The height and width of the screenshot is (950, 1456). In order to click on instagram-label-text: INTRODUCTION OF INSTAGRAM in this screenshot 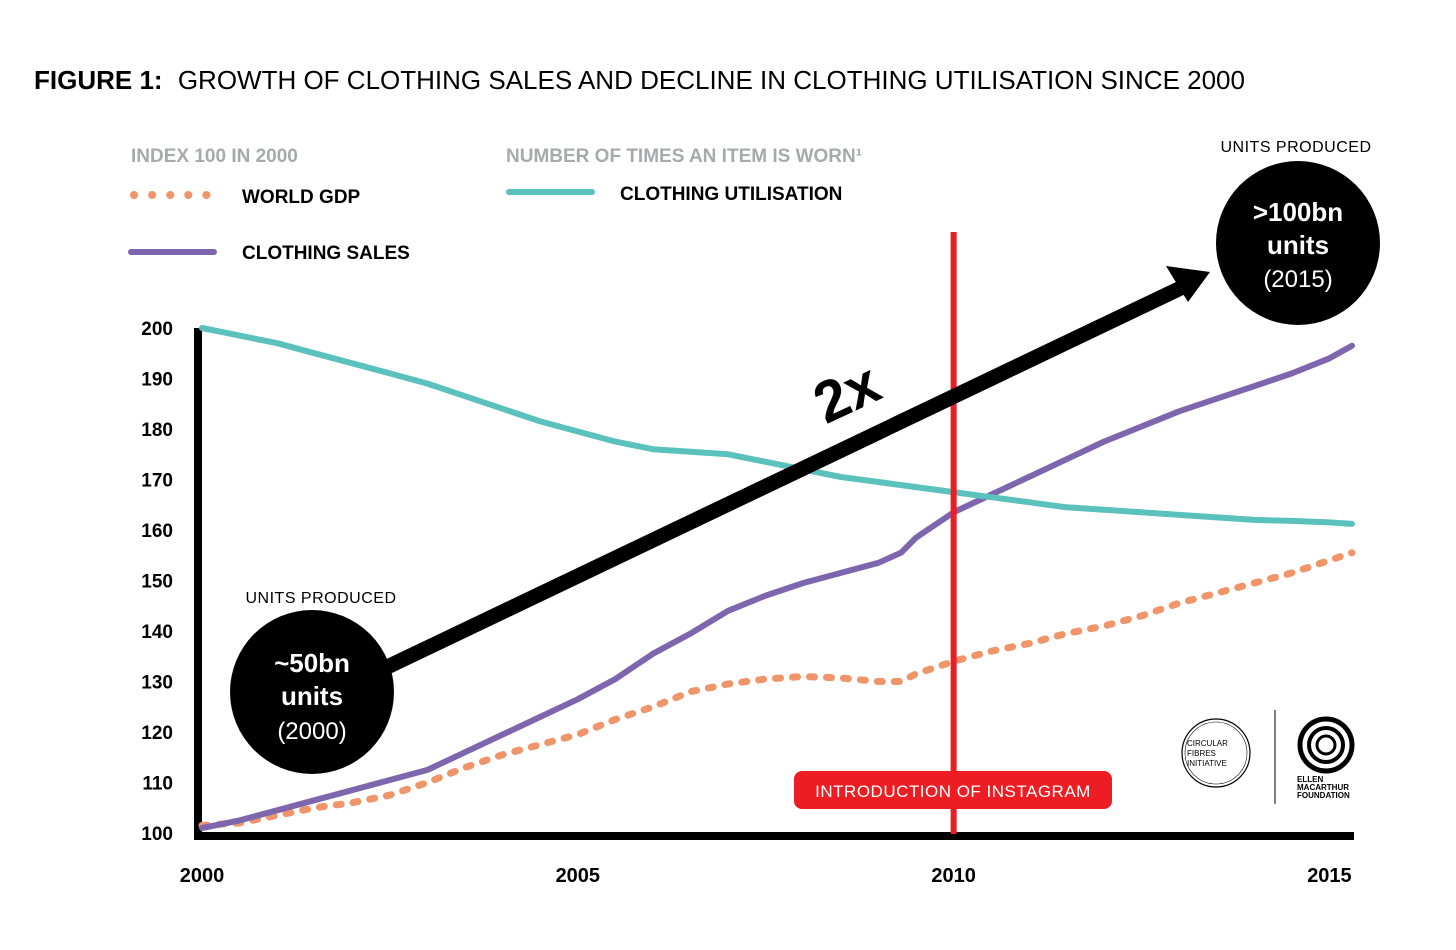, I will do `click(953, 791)`.